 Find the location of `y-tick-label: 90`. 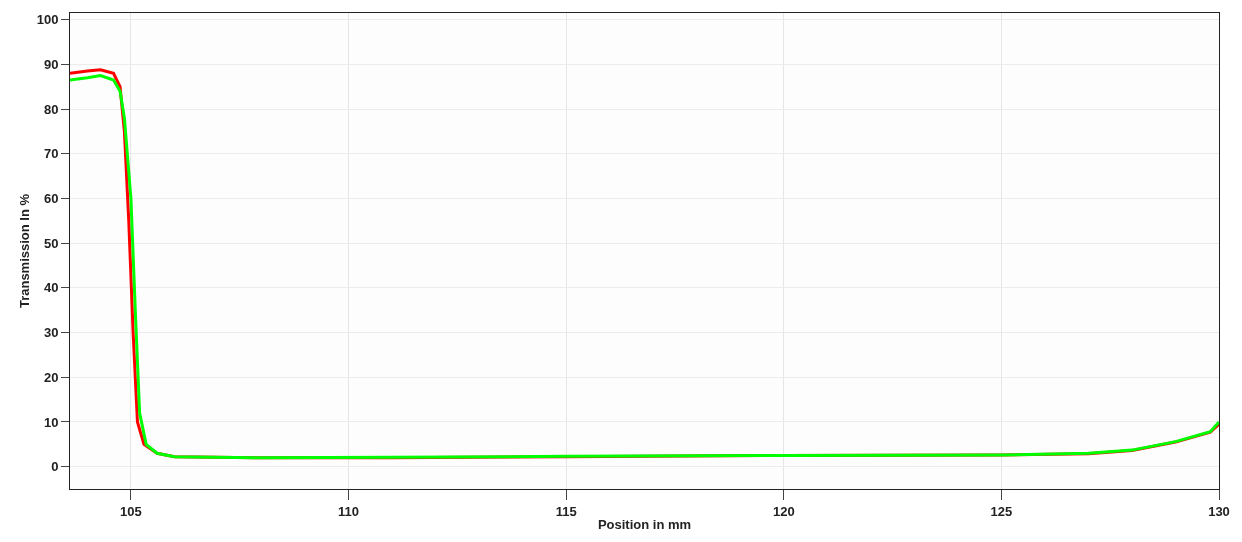

y-tick-label: 90 is located at coordinates (51, 64).